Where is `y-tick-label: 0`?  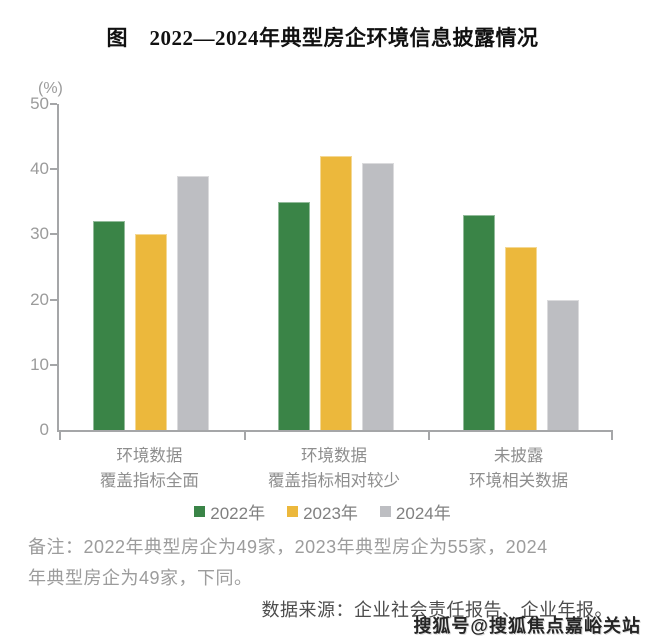 y-tick-label: 0 is located at coordinates (44, 429).